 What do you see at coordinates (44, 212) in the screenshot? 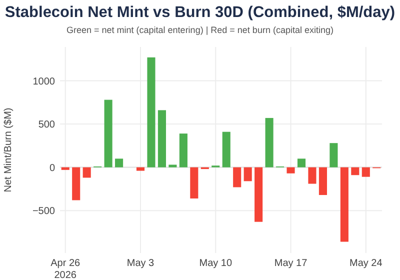
I see `y-tick-label: −500` at bounding box center [44, 212].